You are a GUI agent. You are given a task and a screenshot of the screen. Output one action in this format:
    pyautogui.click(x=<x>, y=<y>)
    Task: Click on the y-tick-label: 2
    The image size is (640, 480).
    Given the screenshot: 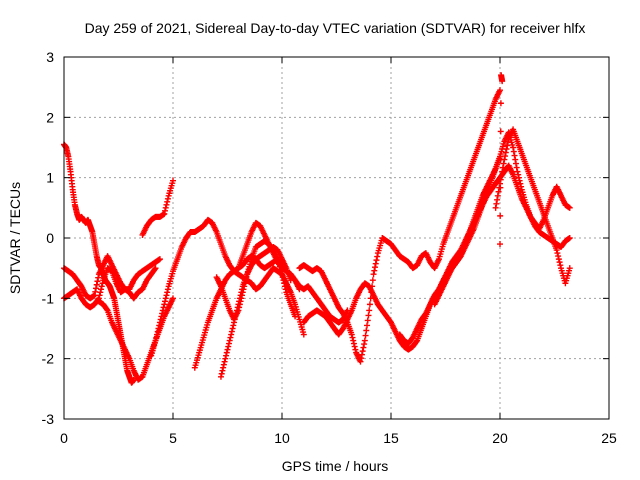 What is the action you would take?
    pyautogui.click(x=50, y=117)
    